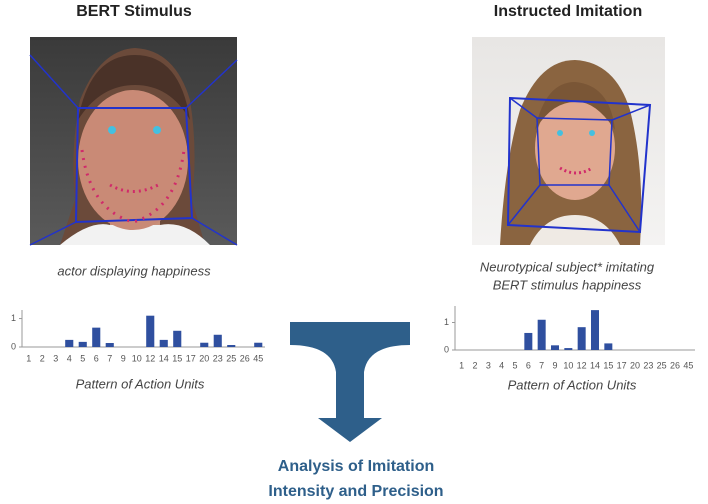 The image size is (708, 504). What do you see at coordinates (568, 141) in the screenshot?
I see `imitation-photo` at bounding box center [568, 141].